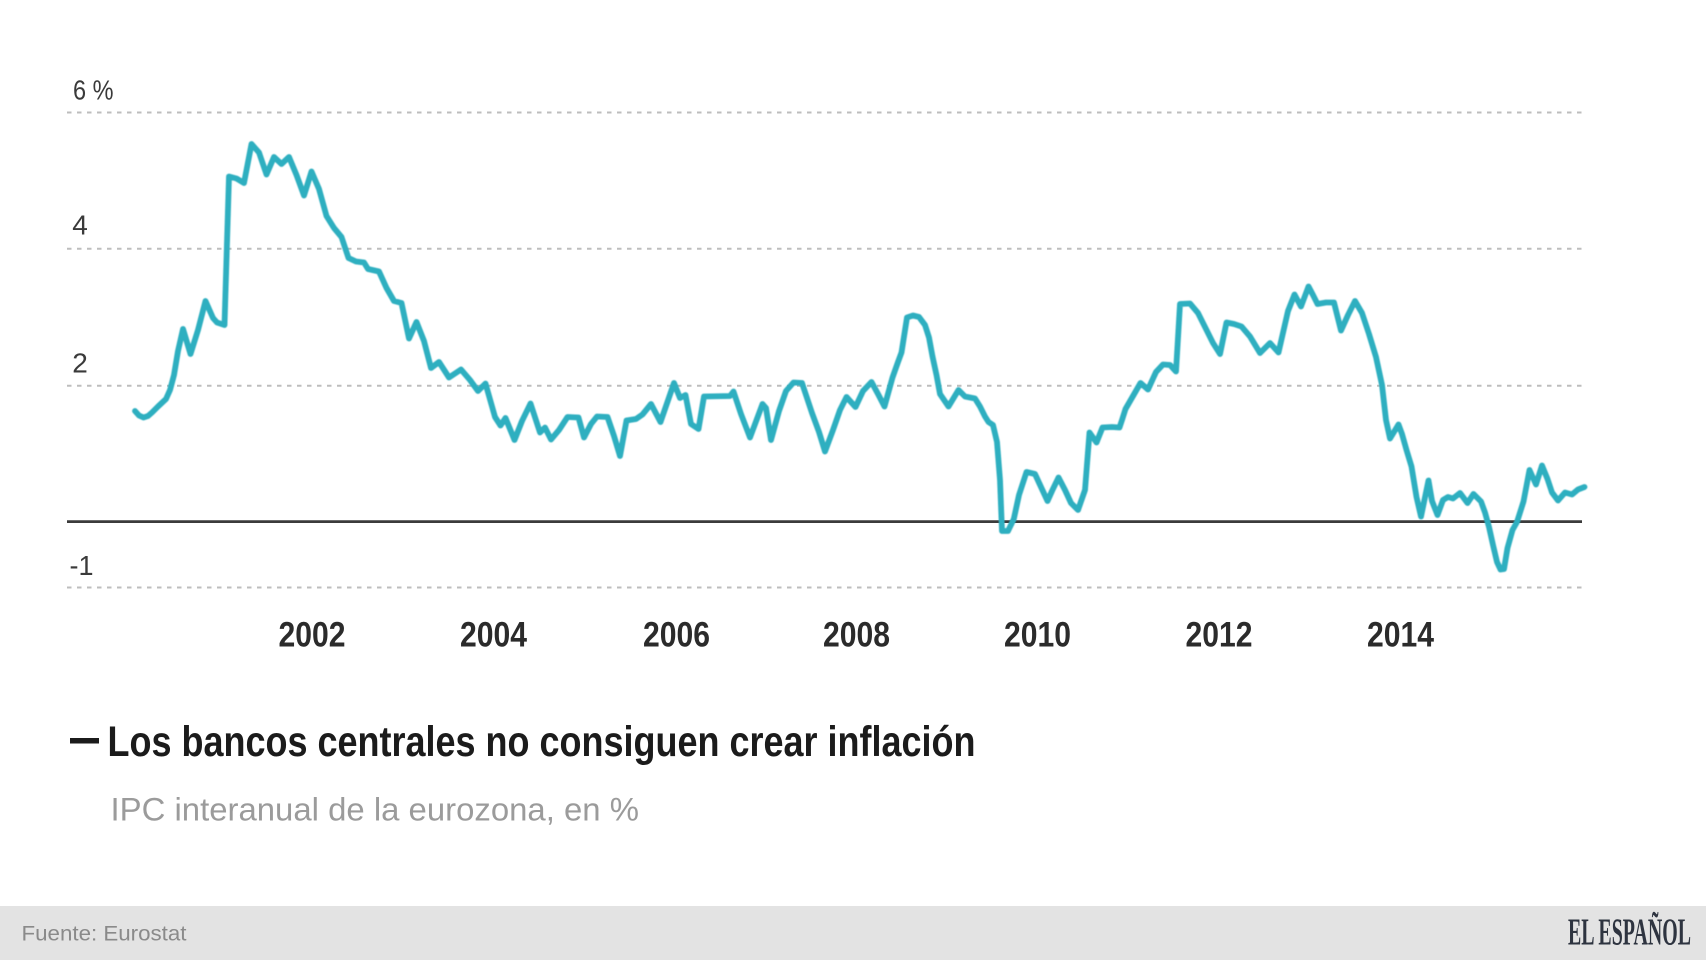 This screenshot has height=960, width=1706. What do you see at coordinates (1219, 635) in the screenshot?
I see `svg-text: 2012` at bounding box center [1219, 635].